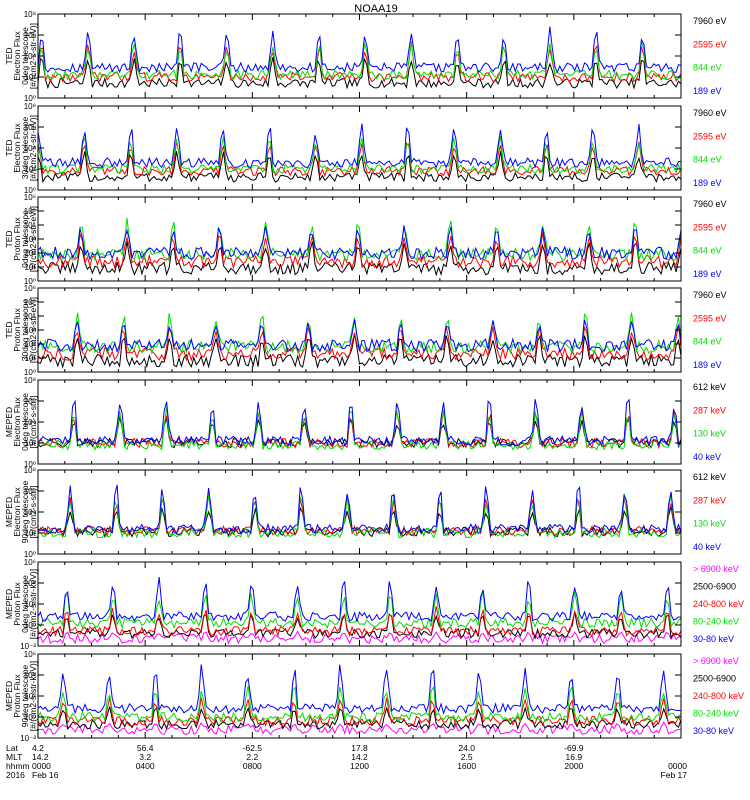 The height and width of the screenshot is (800, 750). I want to click on panel-1-ytick-label: 10⁶, so click(30, 35).